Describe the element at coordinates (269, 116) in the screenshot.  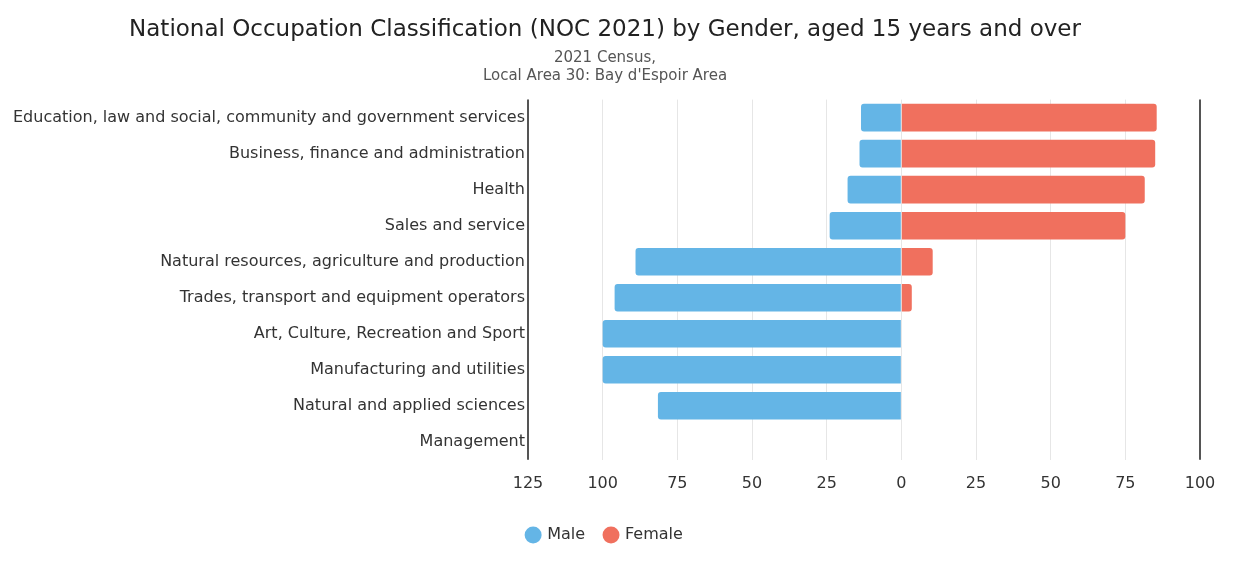
I see `y-tick-label: Education, law and social, community and government services` at that location.